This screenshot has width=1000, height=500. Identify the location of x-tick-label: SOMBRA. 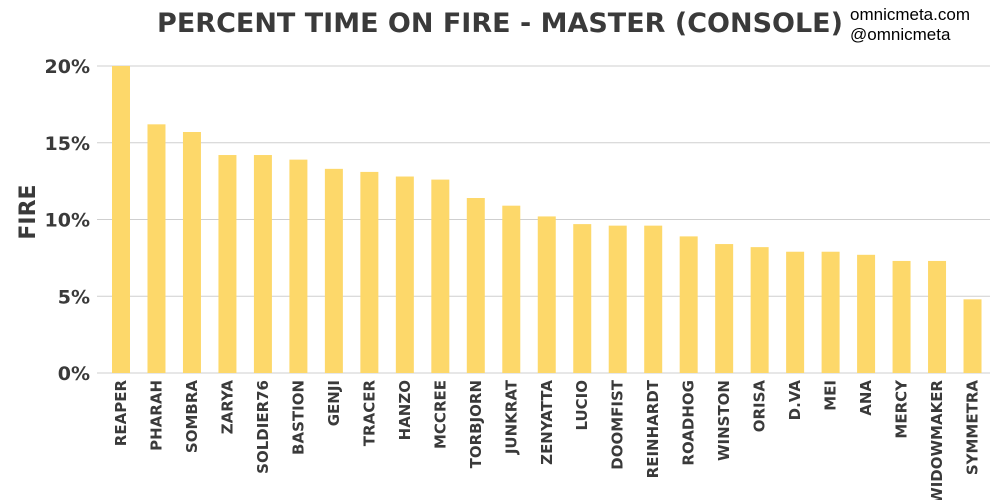
(192, 416).